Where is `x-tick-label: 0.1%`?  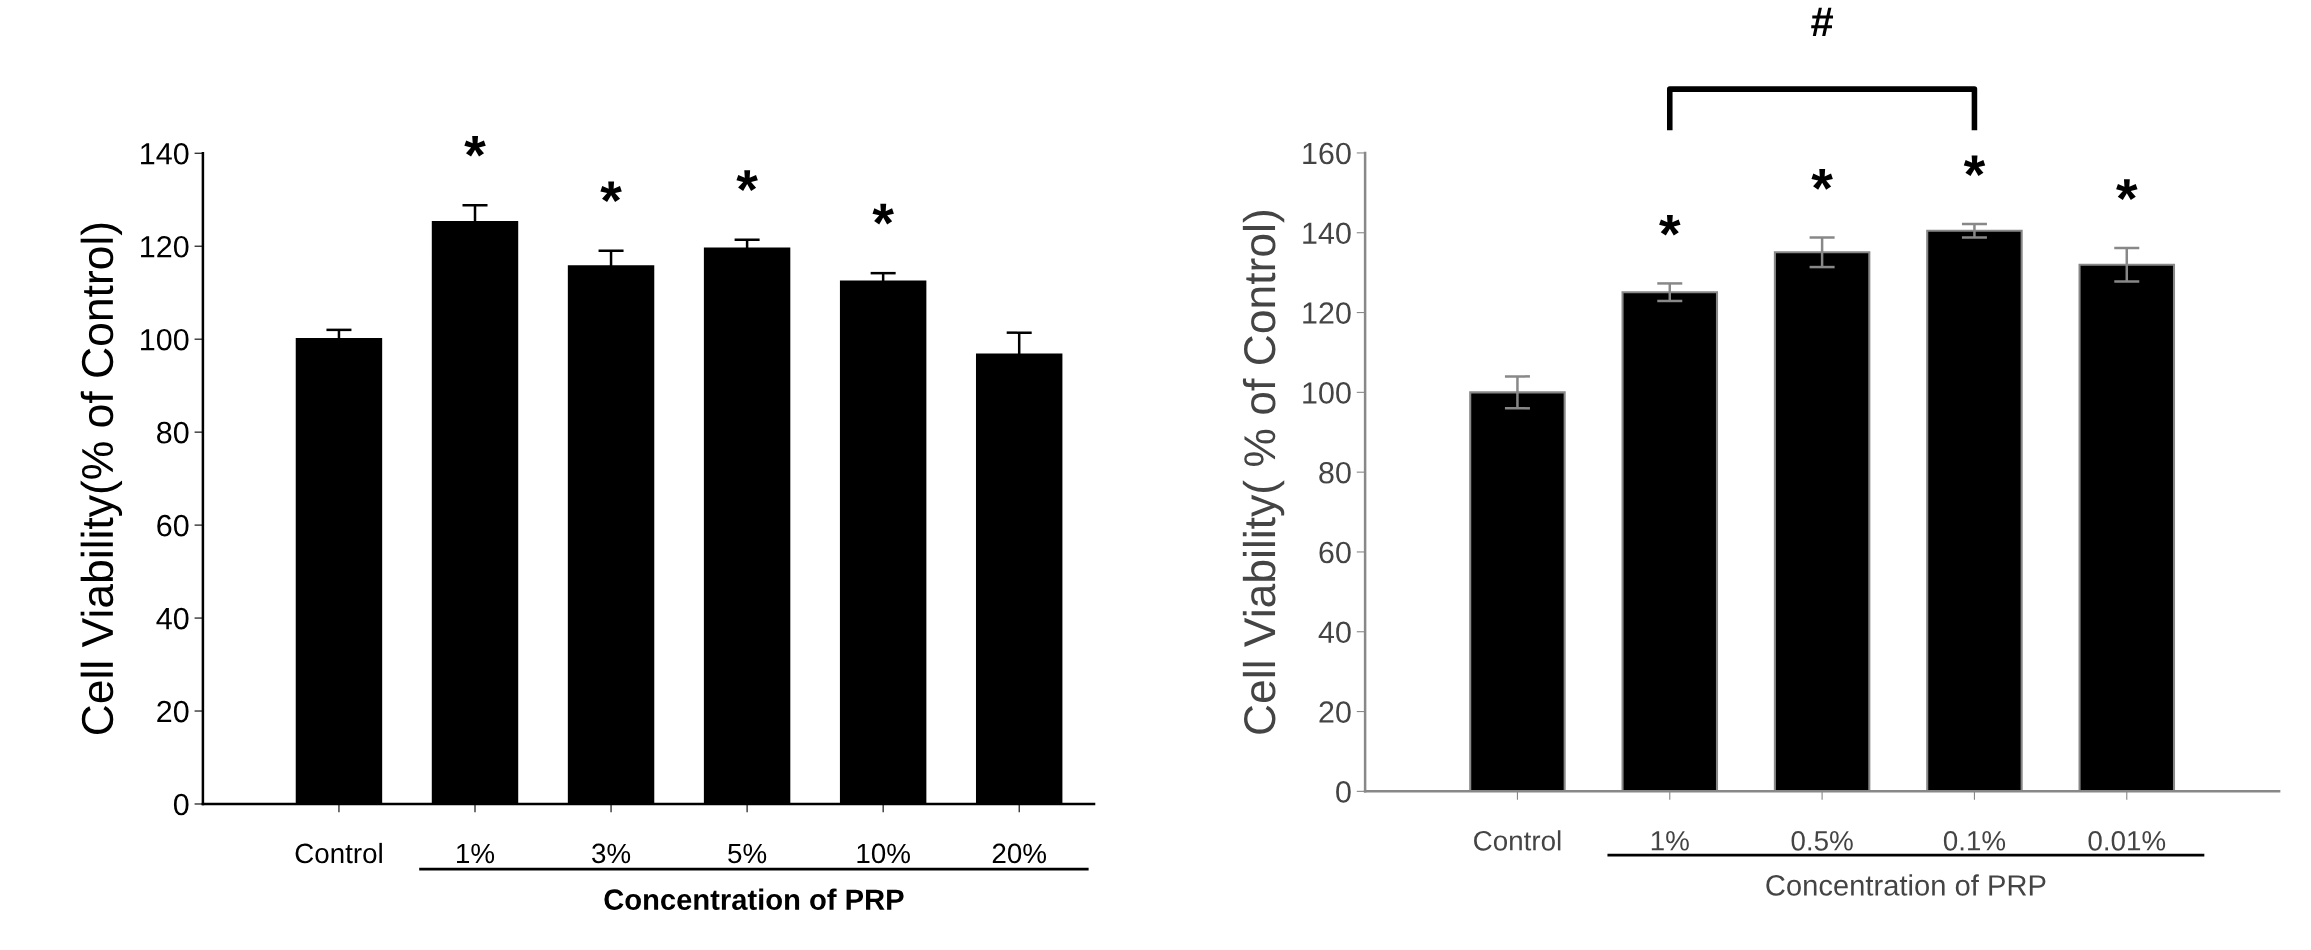
x-tick-label: 0.1% is located at coordinates (1974, 840).